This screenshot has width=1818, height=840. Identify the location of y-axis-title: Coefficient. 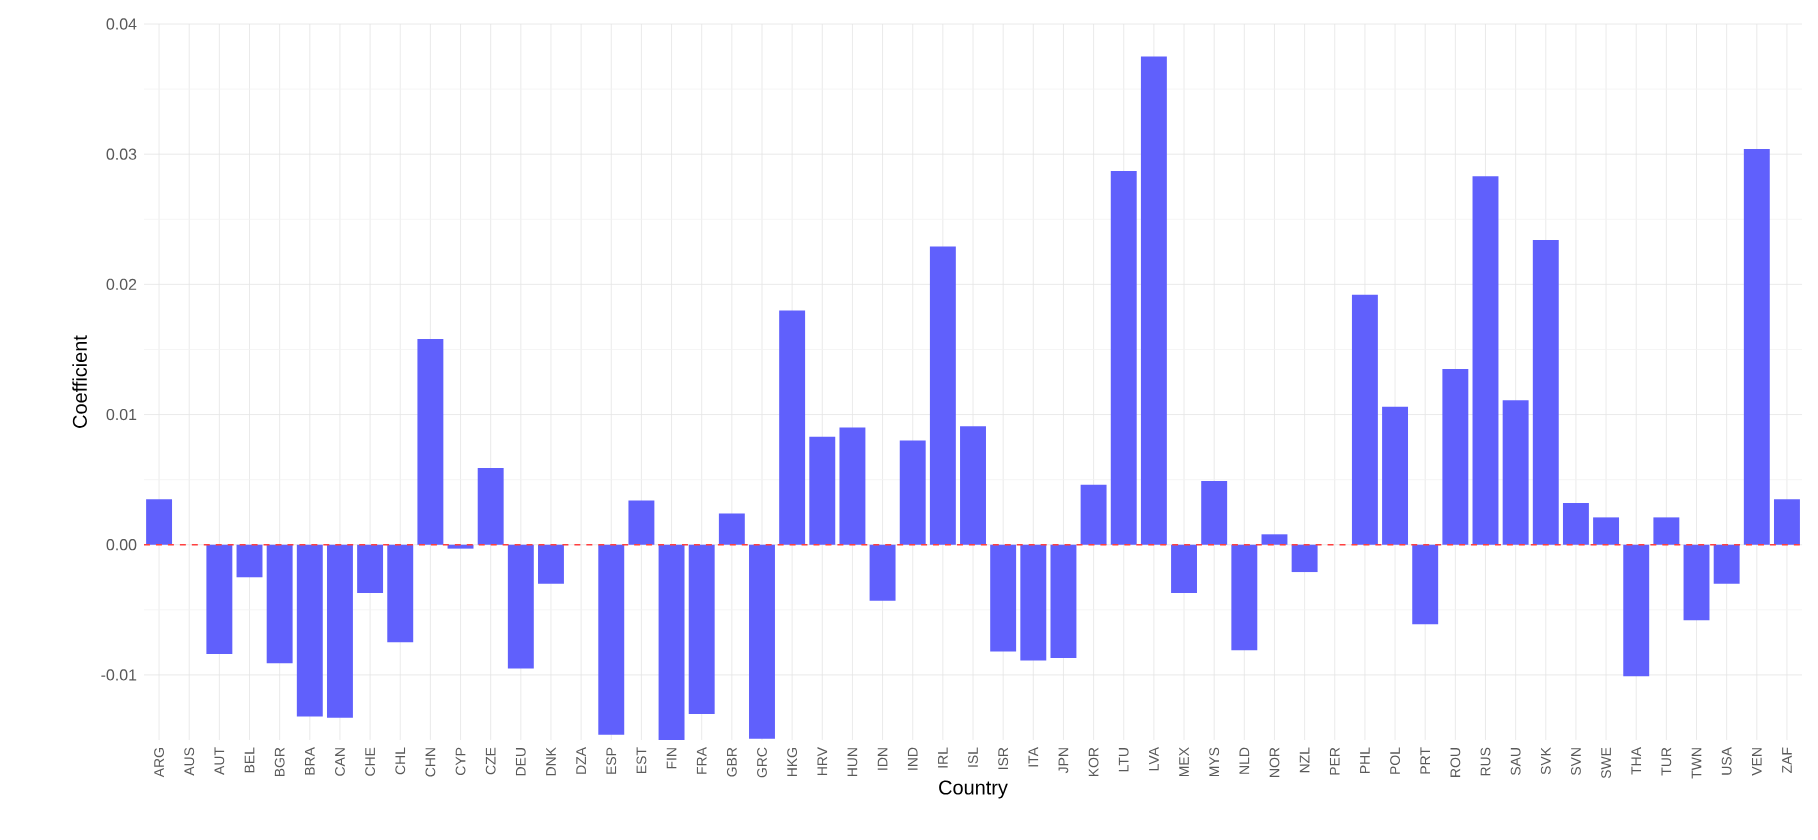
(79, 381).